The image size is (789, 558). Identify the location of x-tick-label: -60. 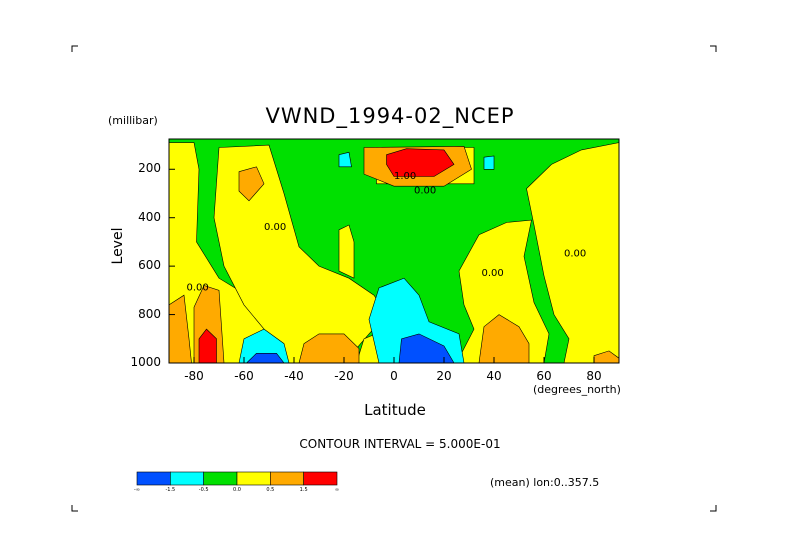
(244, 376).